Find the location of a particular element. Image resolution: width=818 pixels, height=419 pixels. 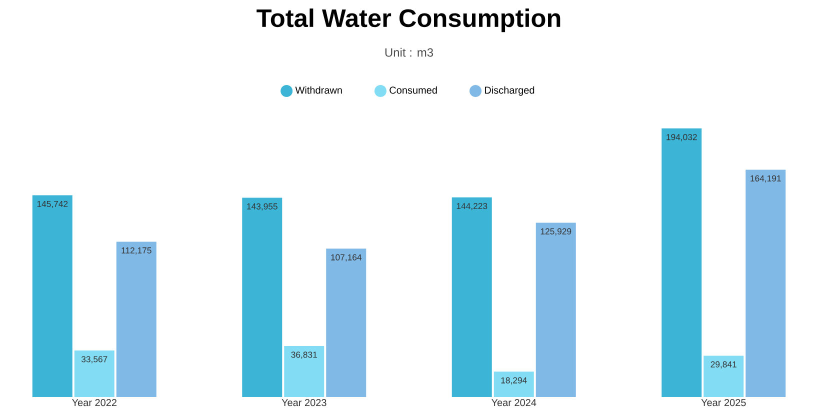

data-label: 36,831 is located at coordinates (304, 355).